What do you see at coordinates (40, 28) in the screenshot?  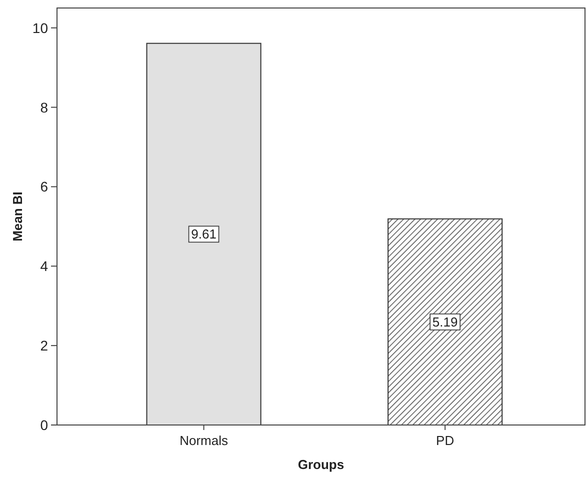 I see `y-tick-label: 10` at bounding box center [40, 28].